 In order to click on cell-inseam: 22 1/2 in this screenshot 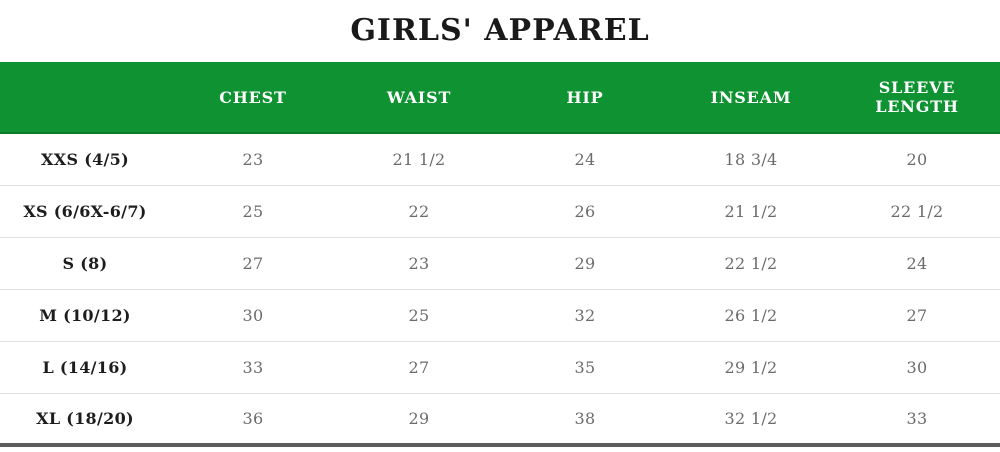, I will do `click(751, 263)`.